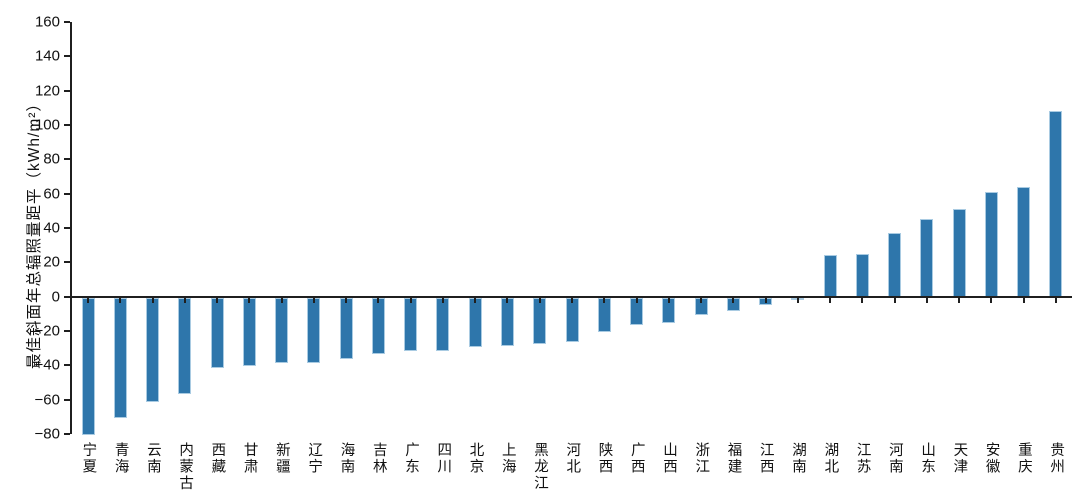 This screenshot has height=502, width=1080. Describe the element at coordinates (895, 265) in the screenshot. I see `bar-河南` at that location.